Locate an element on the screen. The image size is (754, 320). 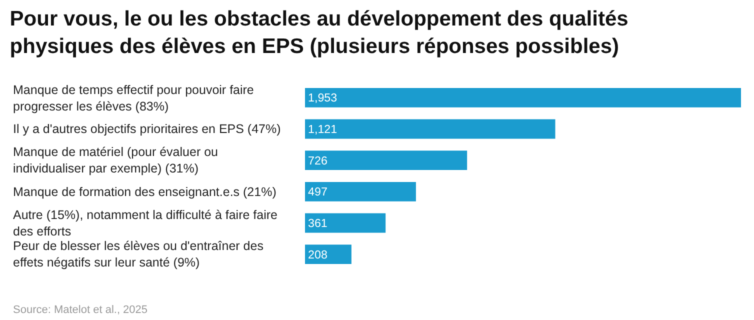
data-label: 208 is located at coordinates (318, 255).